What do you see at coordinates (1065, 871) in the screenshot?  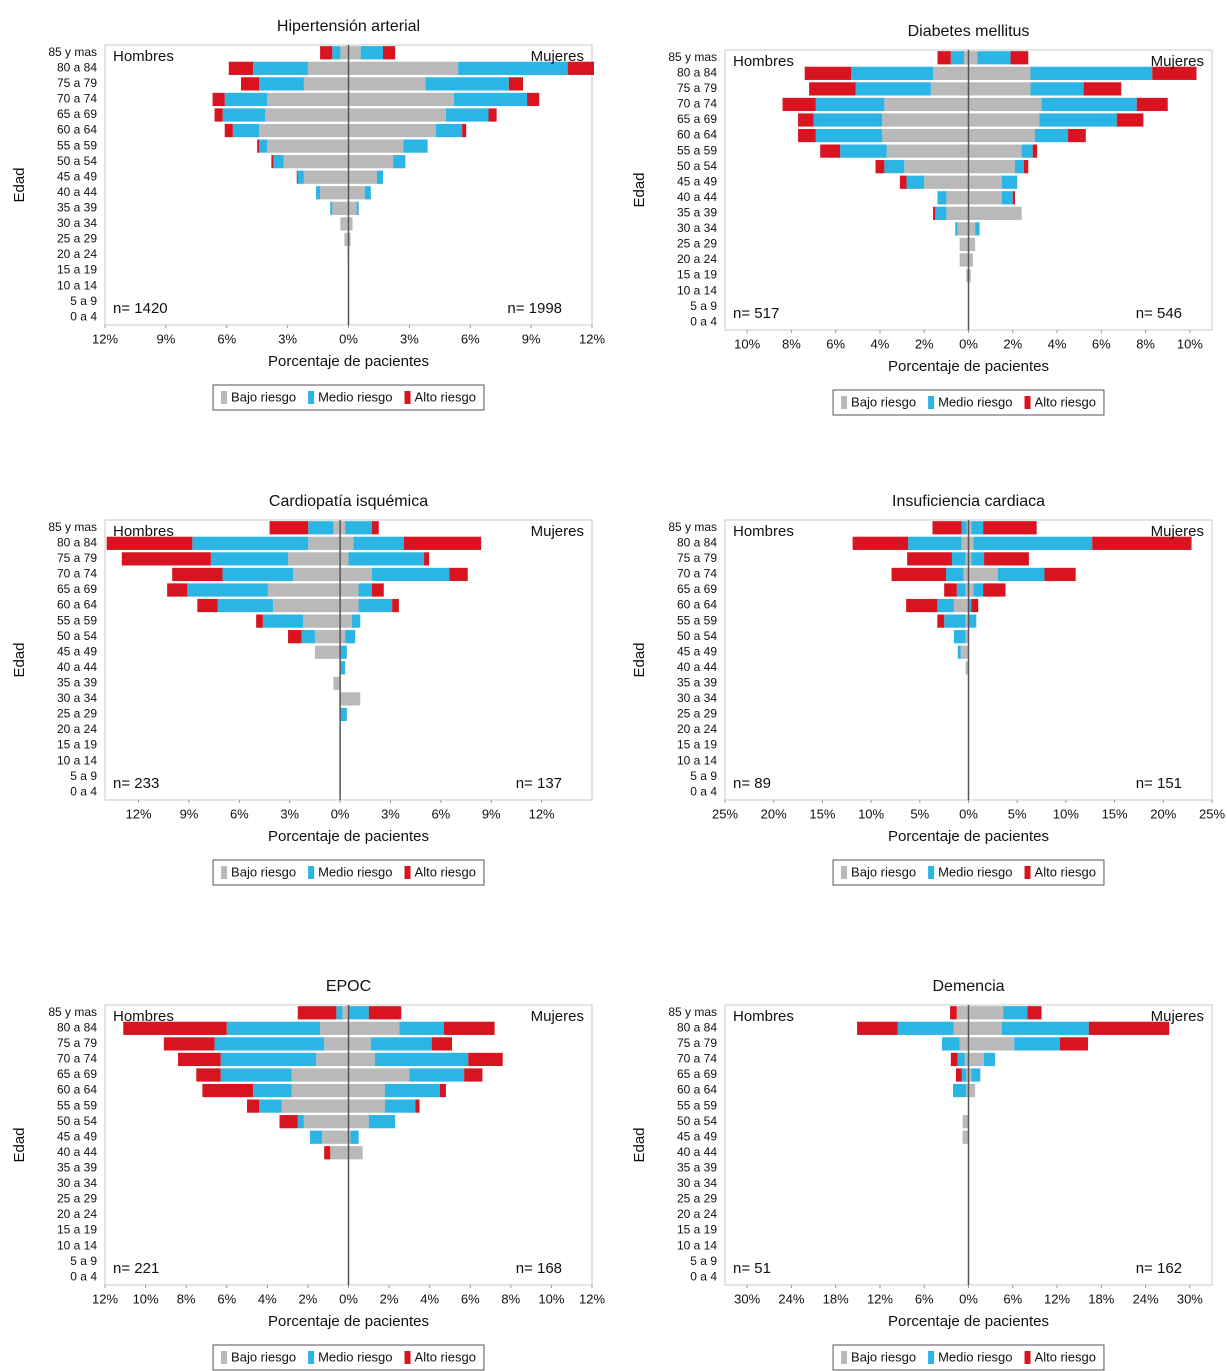 I see `legend-label: Alto riesgo` at bounding box center [1065, 871].